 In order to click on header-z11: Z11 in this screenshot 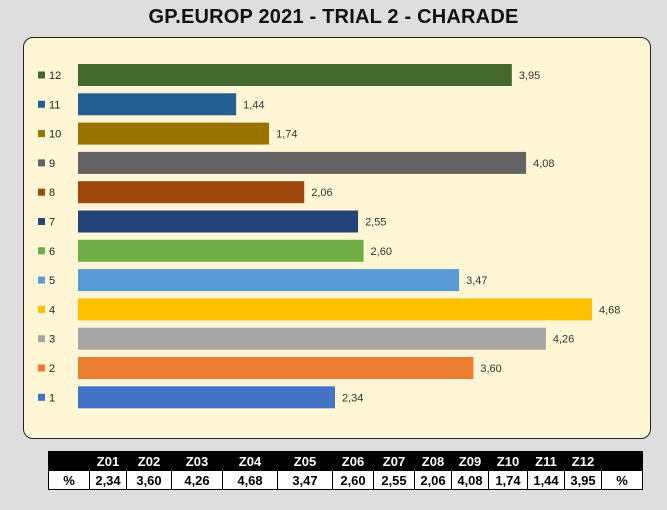, I will do `click(546, 461)`.